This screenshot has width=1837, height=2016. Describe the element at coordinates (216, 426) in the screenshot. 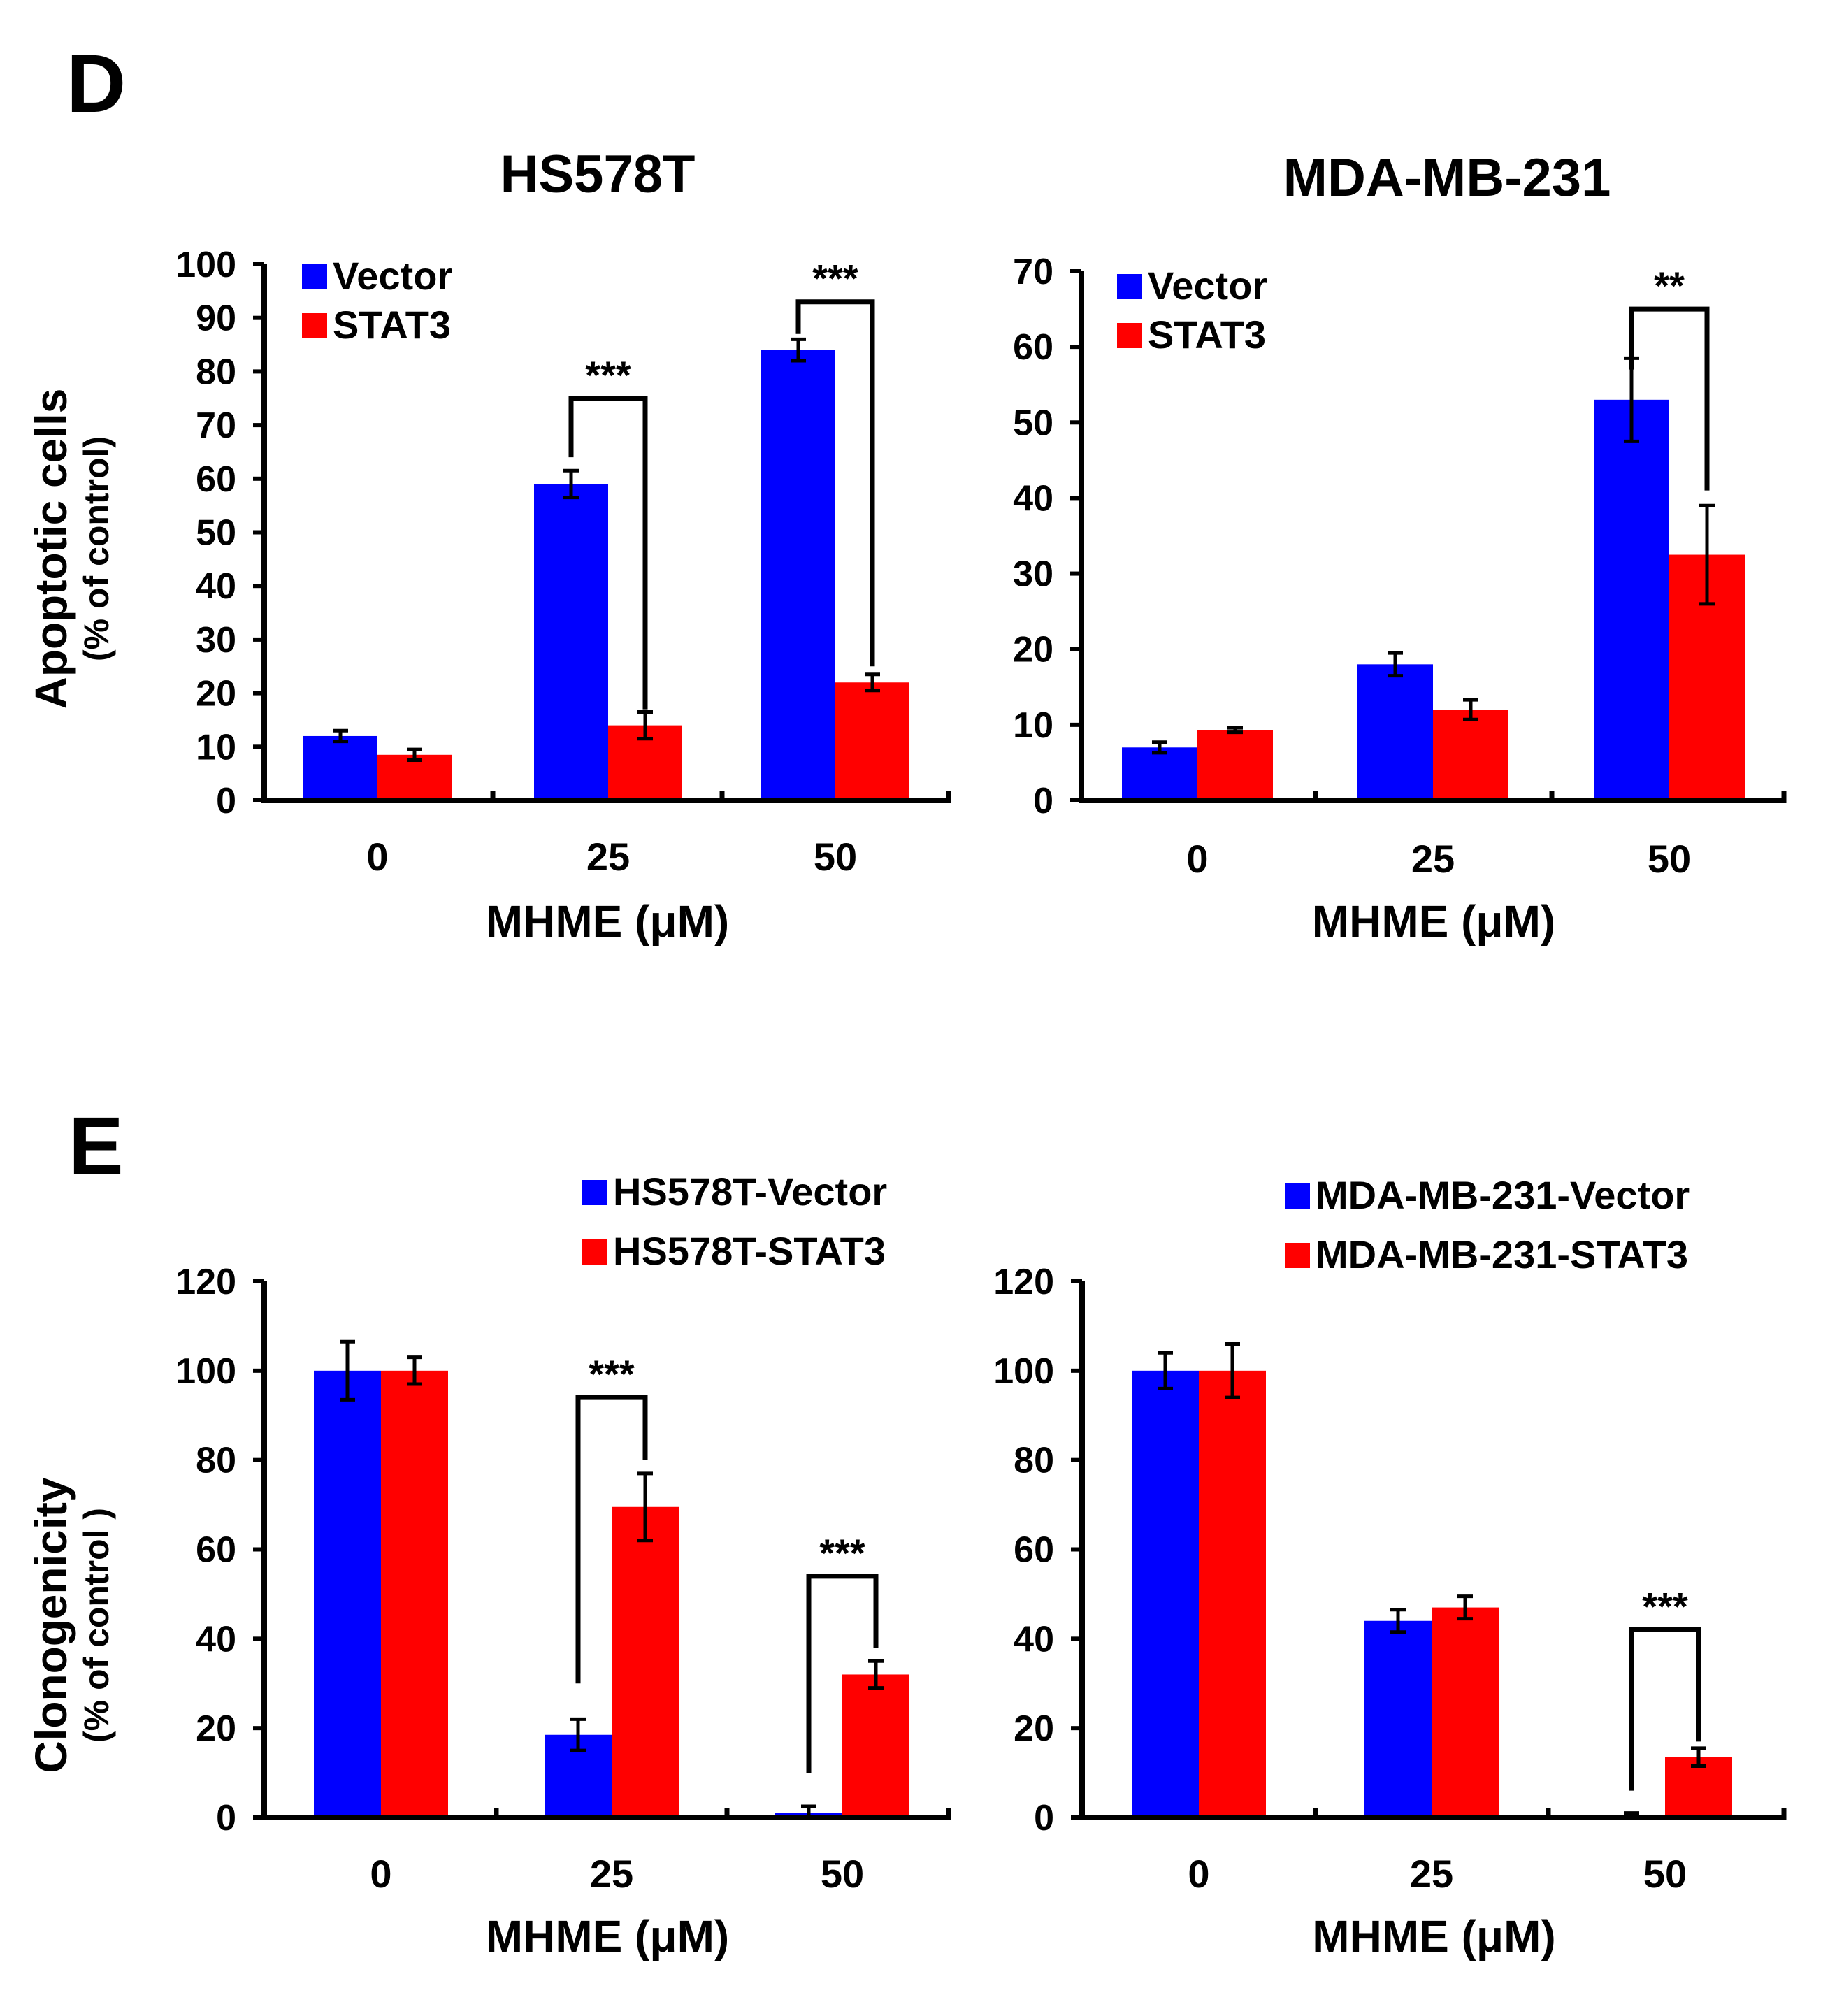

I see `y-tick-label: 70` at that location.